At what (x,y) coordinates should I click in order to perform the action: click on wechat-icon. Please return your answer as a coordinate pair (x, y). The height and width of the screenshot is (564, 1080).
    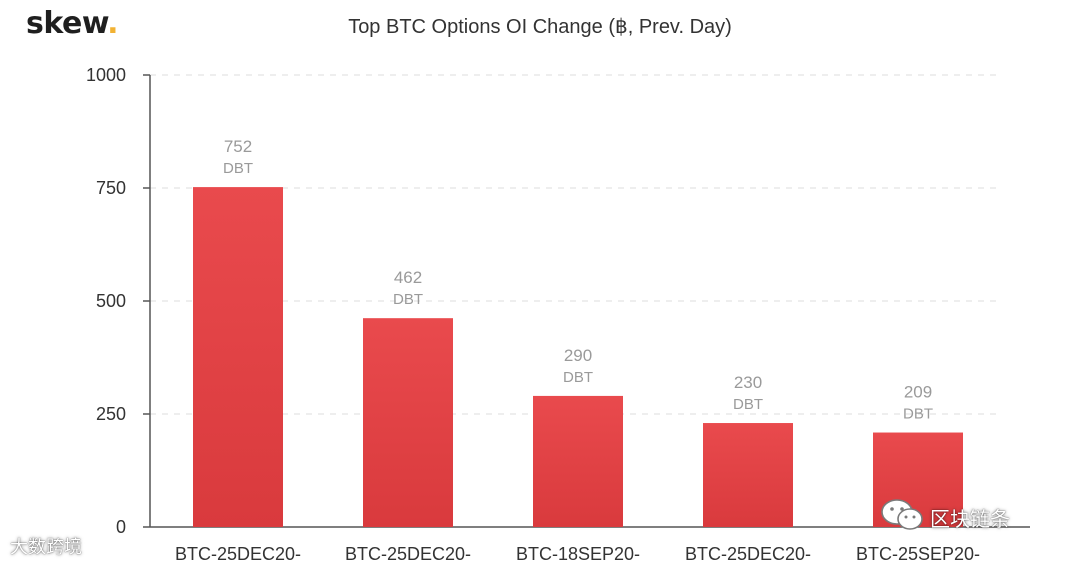
    Looking at the image, I should click on (902, 514).